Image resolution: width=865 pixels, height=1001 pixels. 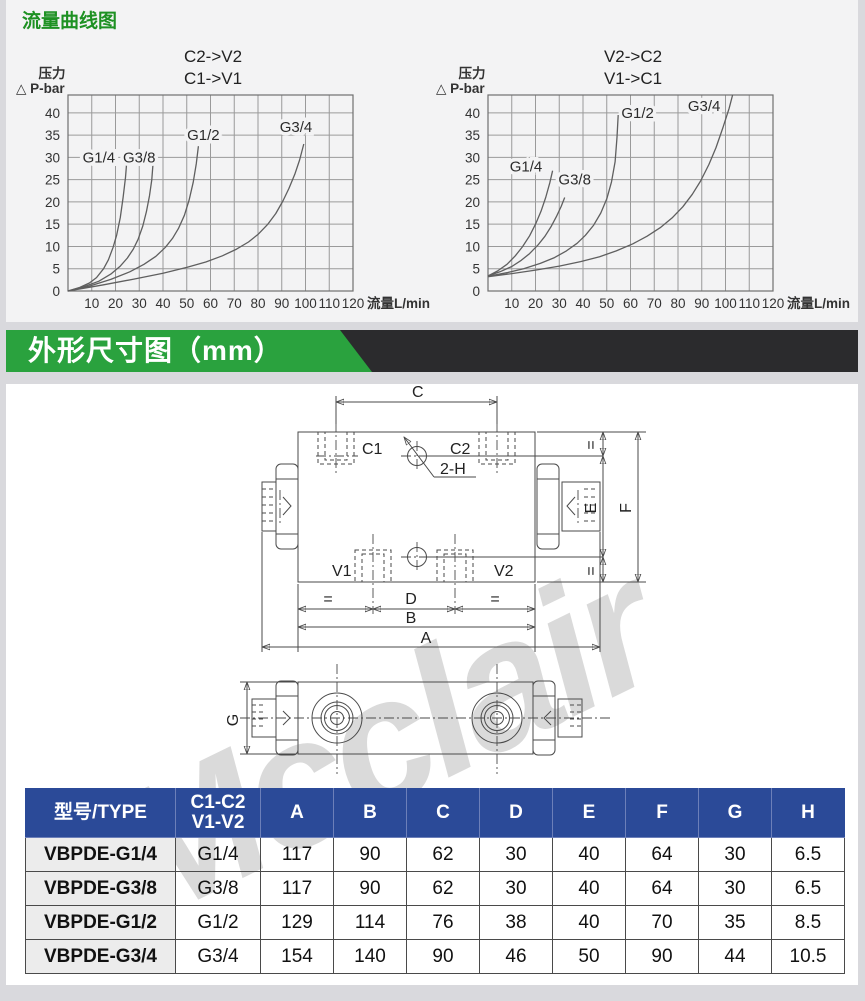 I want to click on x-tick-label: 10, so click(x=91, y=303).